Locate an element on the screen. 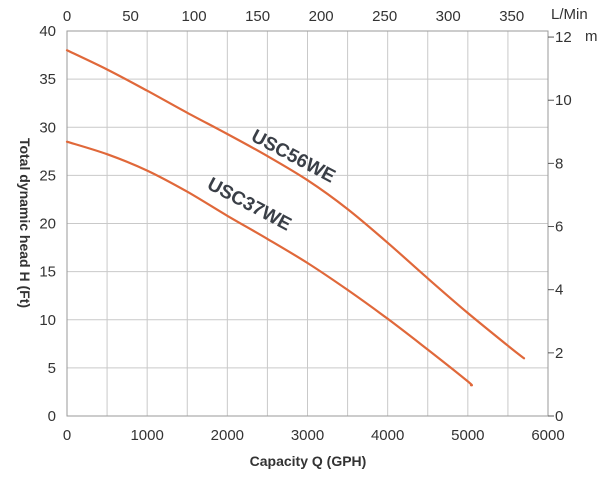 Image resolution: width=610 pixels, height=480 pixels. x2-tick-label: 0 is located at coordinates (67, 16).